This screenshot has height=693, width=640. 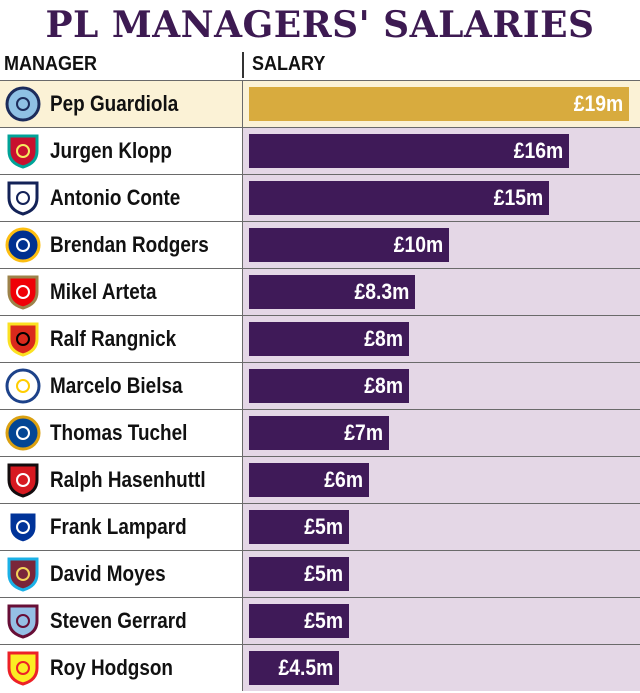 What do you see at coordinates (23, 386) in the screenshot?
I see `leeds-badge-icon` at bounding box center [23, 386].